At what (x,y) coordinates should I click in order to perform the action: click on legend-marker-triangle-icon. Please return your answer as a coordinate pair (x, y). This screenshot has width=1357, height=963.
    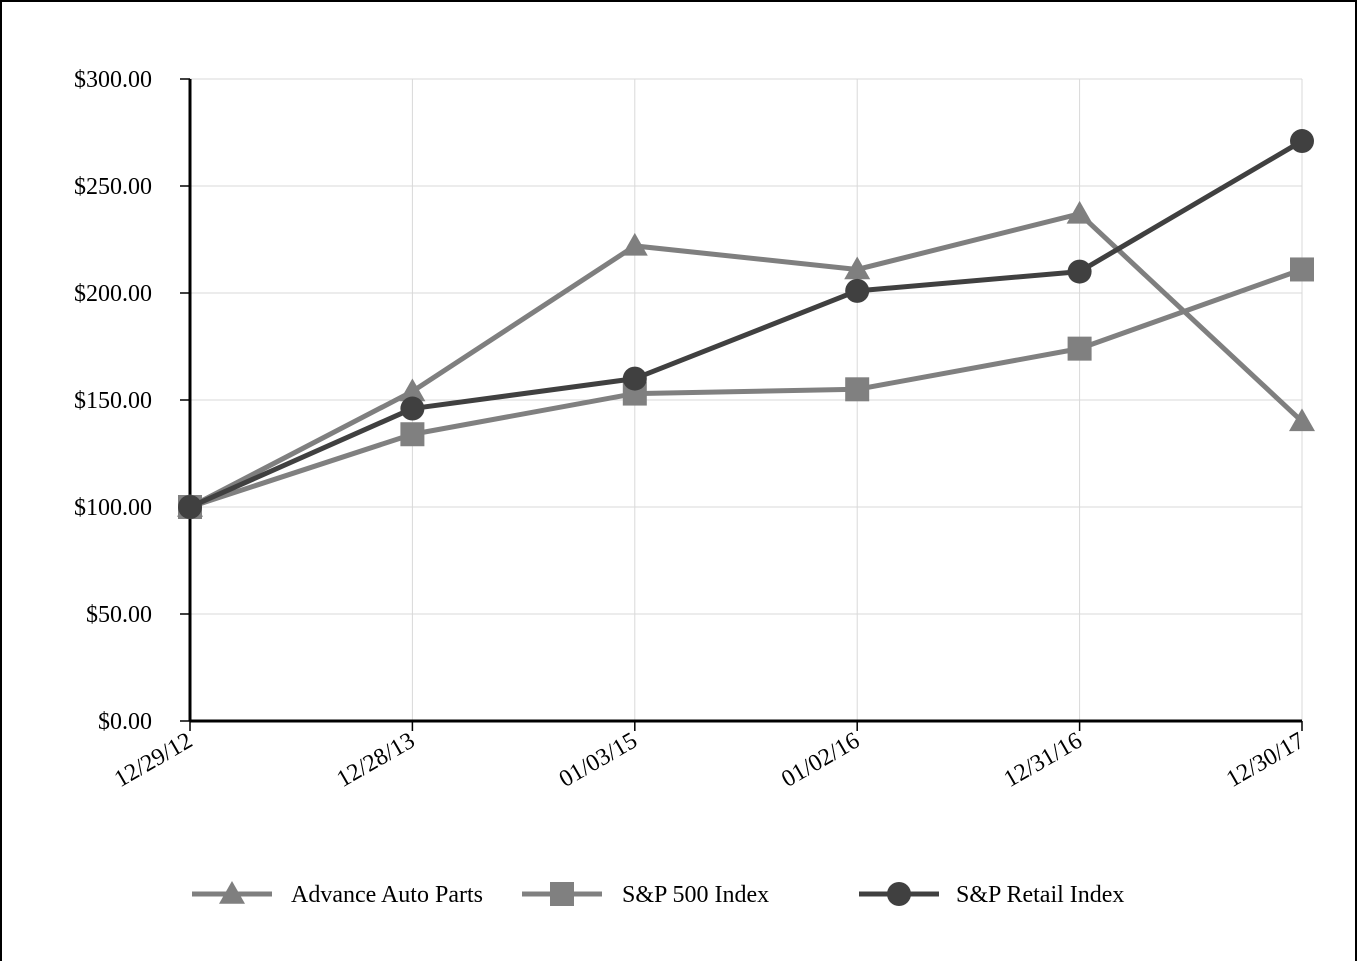
    Looking at the image, I should click on (232, 892).